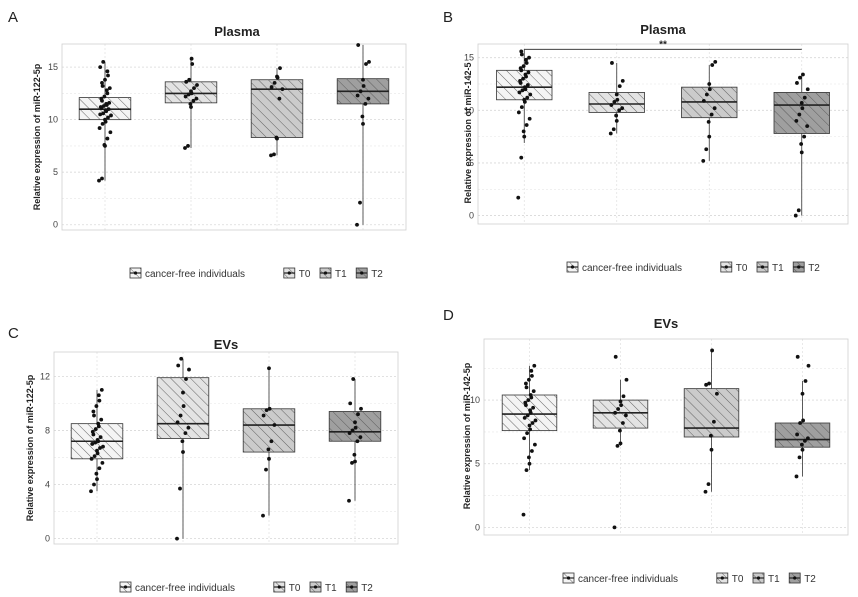  I want to click on y-axis-label: Relative expression of miR-142-5, so click(468, 132).